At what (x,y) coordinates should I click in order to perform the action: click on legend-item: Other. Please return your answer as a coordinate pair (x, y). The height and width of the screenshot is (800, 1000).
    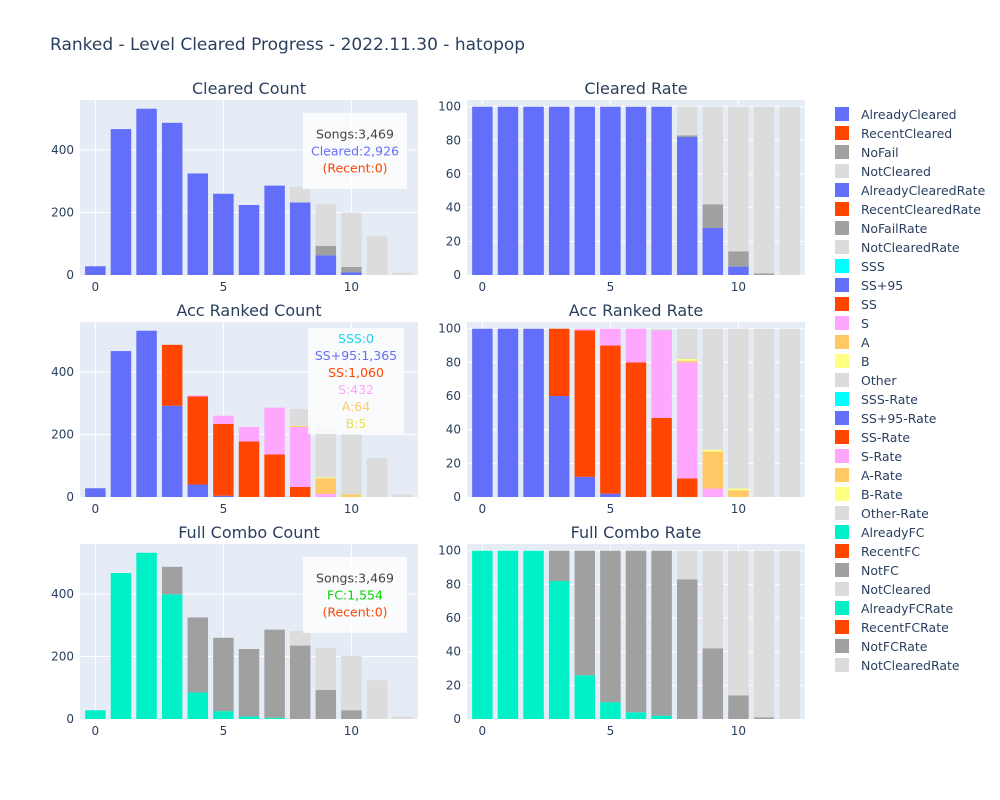
    Looking at the image, I should click on (866, 380).